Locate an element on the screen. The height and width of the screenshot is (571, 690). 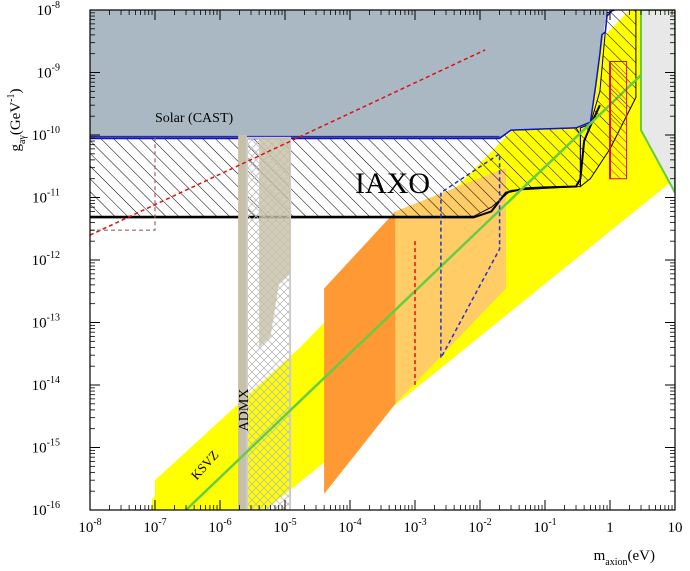
y-tick-label: 10⁻¹⁶ is located at coordinates (46, 509).